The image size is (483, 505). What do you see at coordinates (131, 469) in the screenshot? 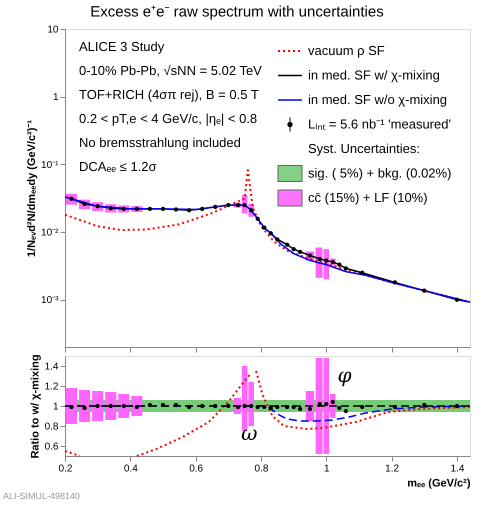
I see `x-tick-label: 0.4` at bounding box center [131, 469].